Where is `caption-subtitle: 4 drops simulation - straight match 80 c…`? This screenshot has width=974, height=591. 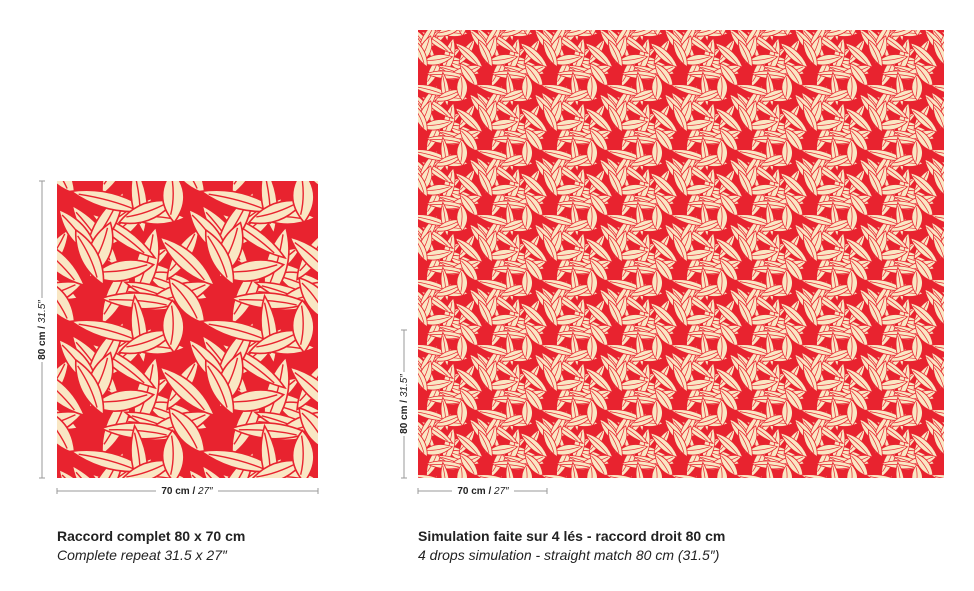
caption-subtitle: 4 drops simulation - straight match 80 c… is located at coordinates (568, 555).